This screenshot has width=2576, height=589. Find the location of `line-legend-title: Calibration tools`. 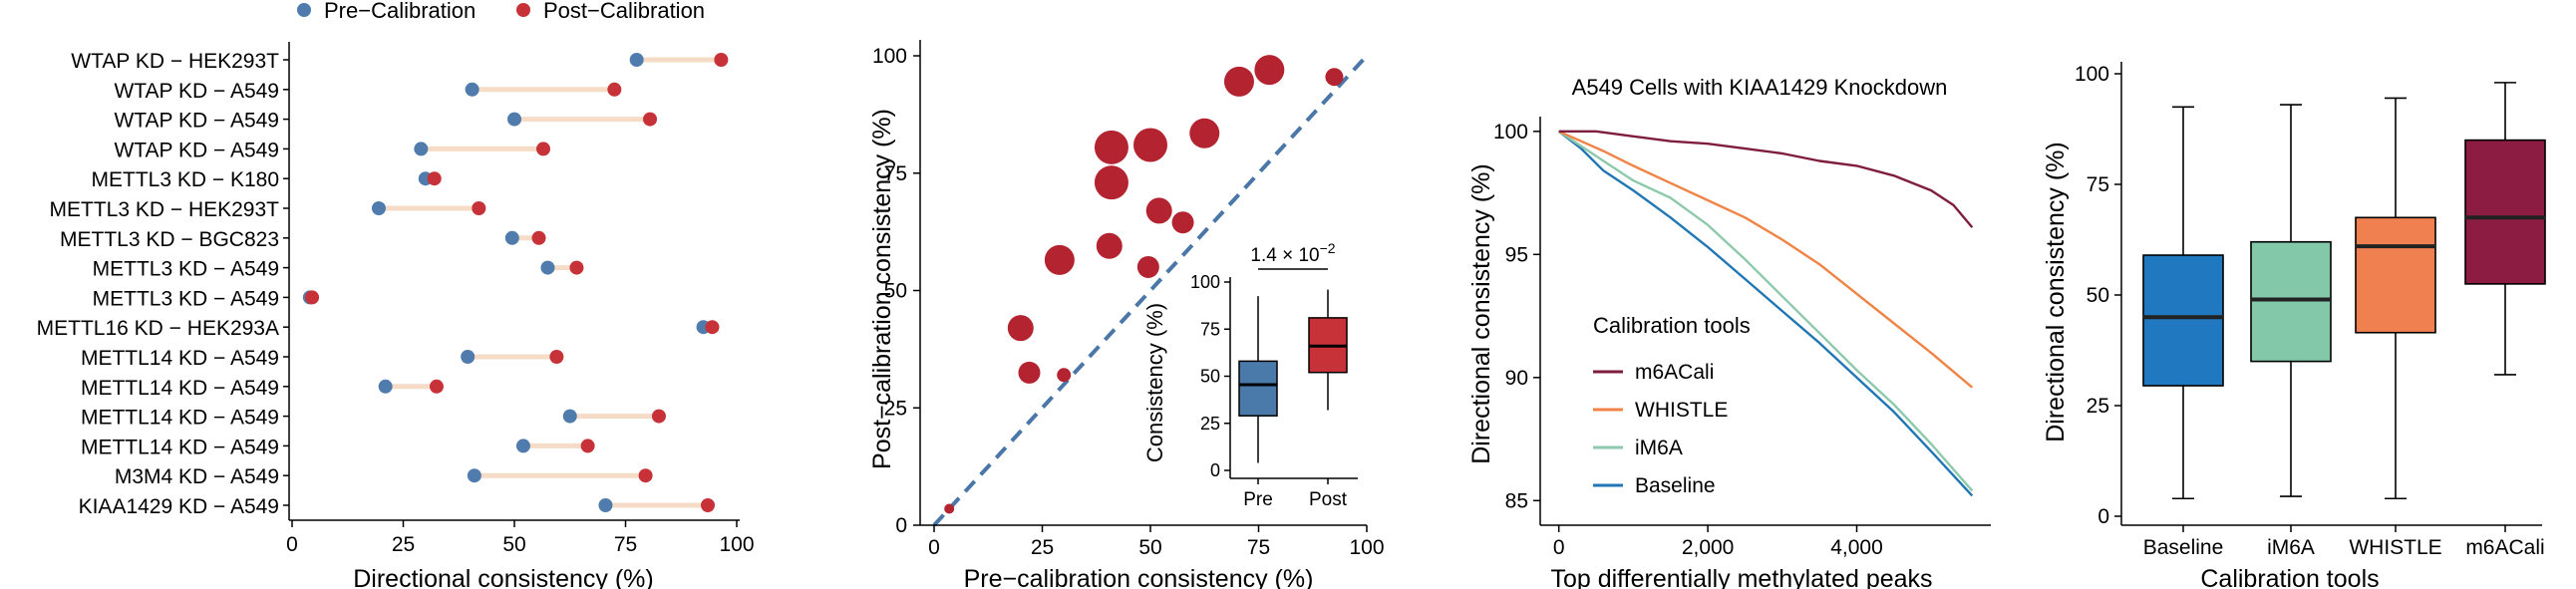

line-legend-title: Calibration tools is located at coordinates (1672, 325).